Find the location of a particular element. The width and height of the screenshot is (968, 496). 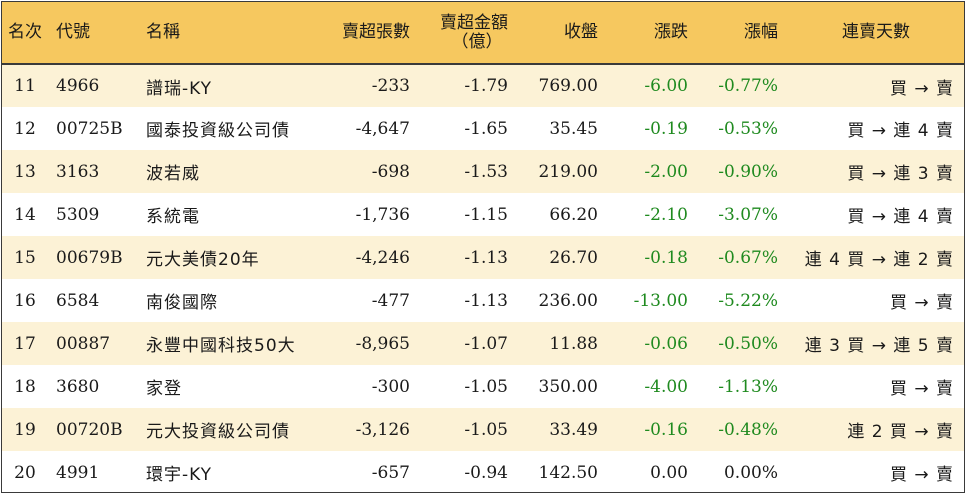

header-net-sell-amount: 賣超金額 （億） is located at coordinates (469, 33).